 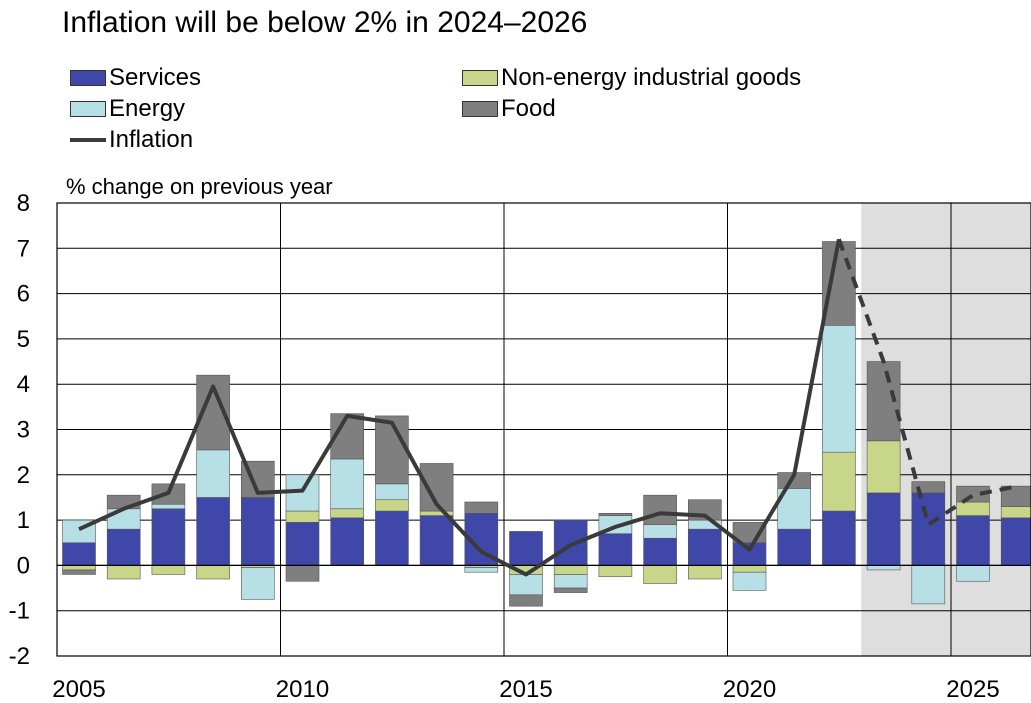 I want to click on bar-energy-2006, so click(x=123, y=519).